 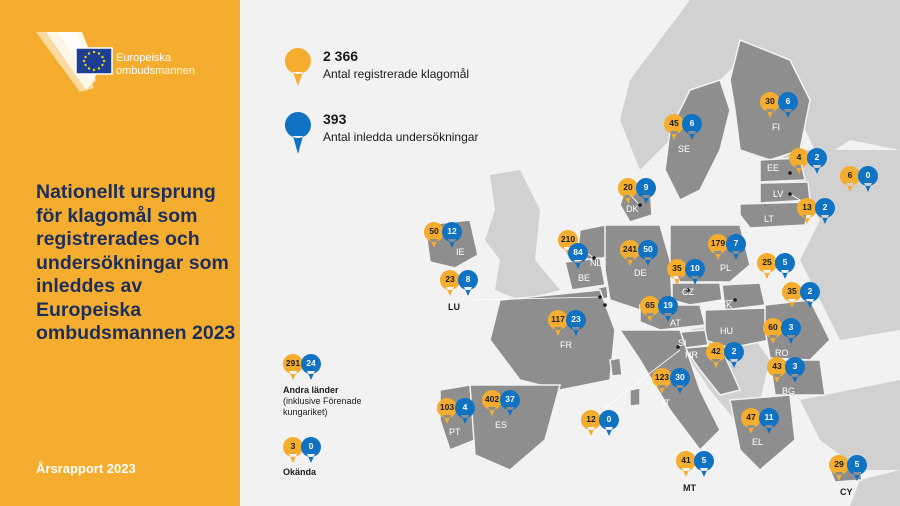 What do you see at coordinates (552, 340) in the screenshot?
I see `france-shape` at bounding box center [552, 340].